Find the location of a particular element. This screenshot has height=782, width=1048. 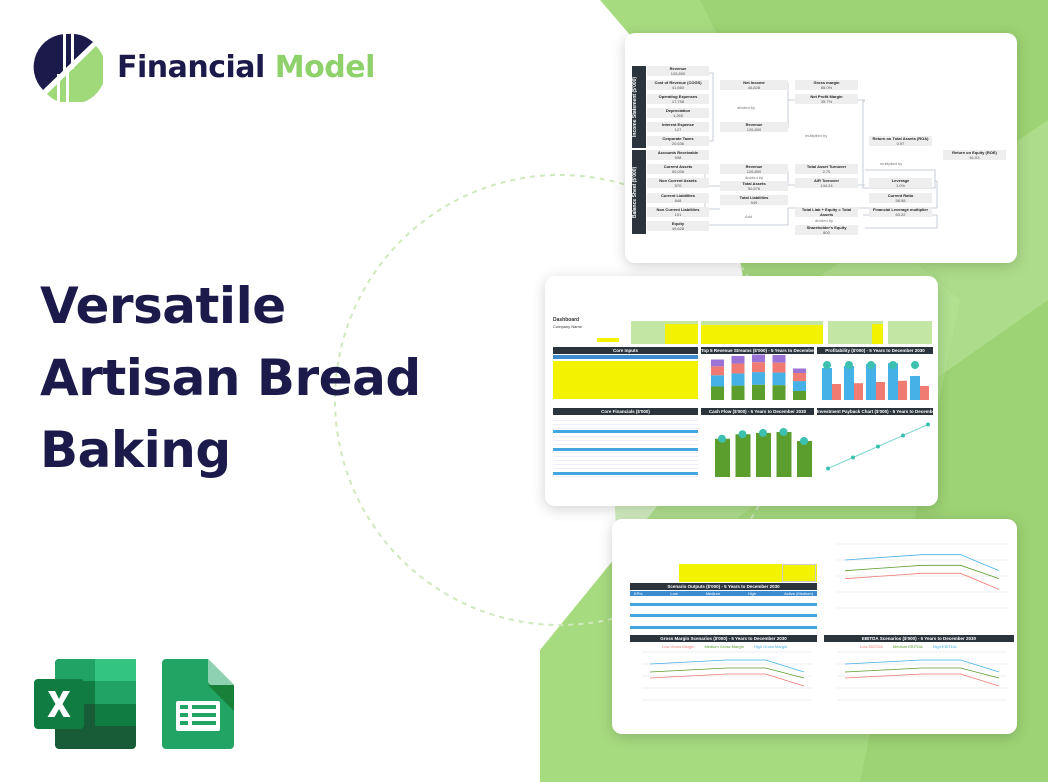

metric-label: Non Current Liabilities is located at coordinates (678, 209).